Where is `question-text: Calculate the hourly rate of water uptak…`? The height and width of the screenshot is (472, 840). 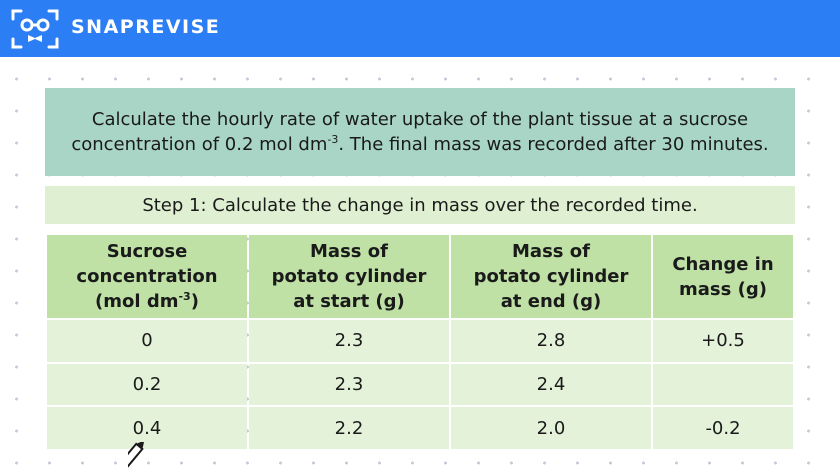 question-text: Calculate the hourly rate of water uptak… is located at coordinates (420, 132).